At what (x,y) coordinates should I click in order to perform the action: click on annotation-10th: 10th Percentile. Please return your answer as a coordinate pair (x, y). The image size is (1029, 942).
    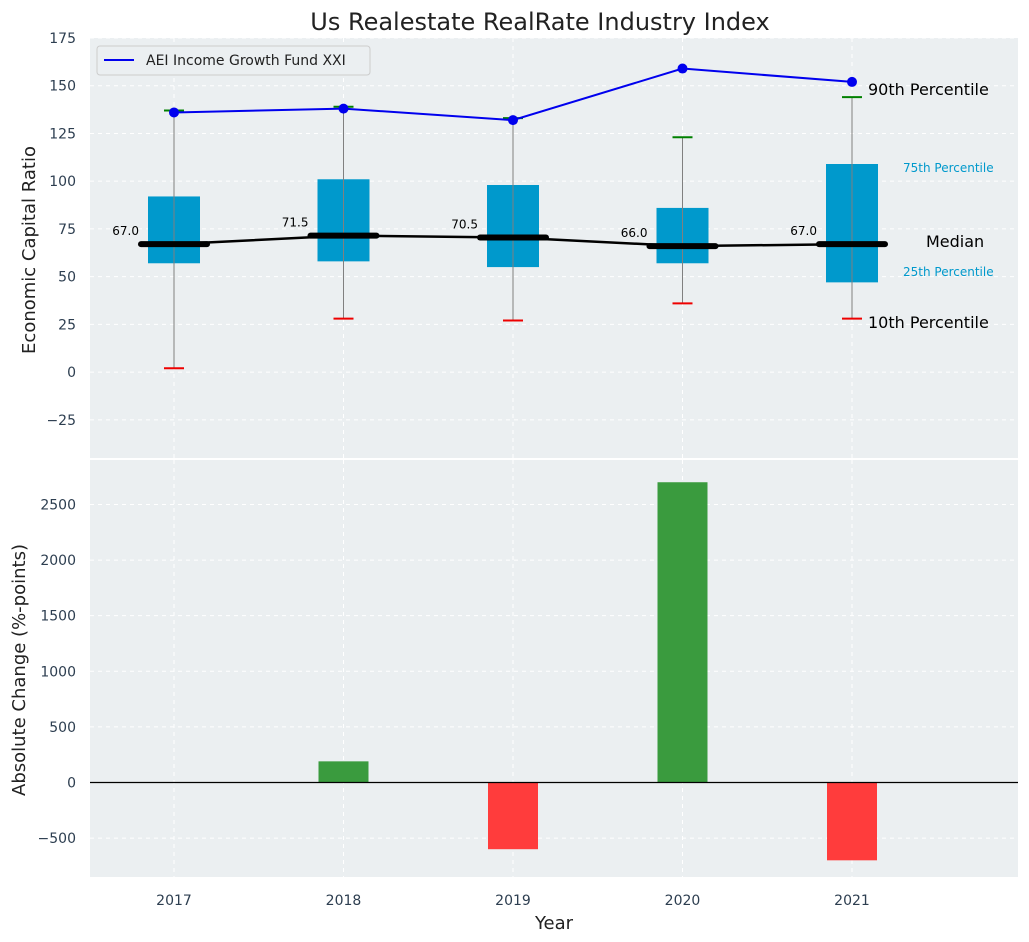
    Looking at the image, I should click on (928, 322).